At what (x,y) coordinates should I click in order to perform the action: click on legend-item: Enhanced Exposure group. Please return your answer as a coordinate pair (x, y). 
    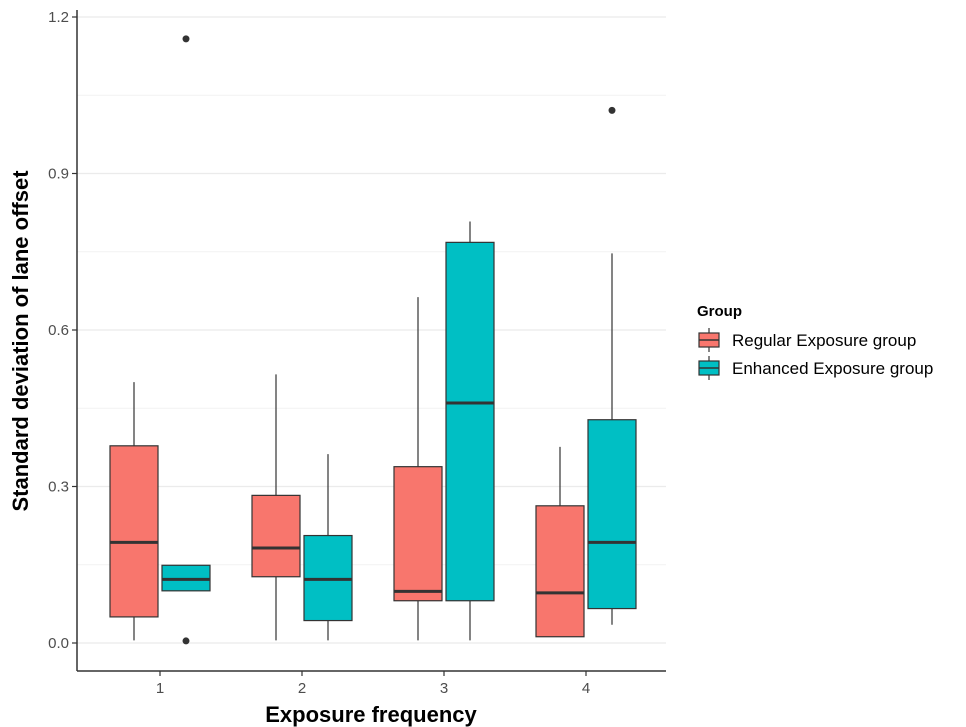
    Looking at the image, I should click on (815, 368).